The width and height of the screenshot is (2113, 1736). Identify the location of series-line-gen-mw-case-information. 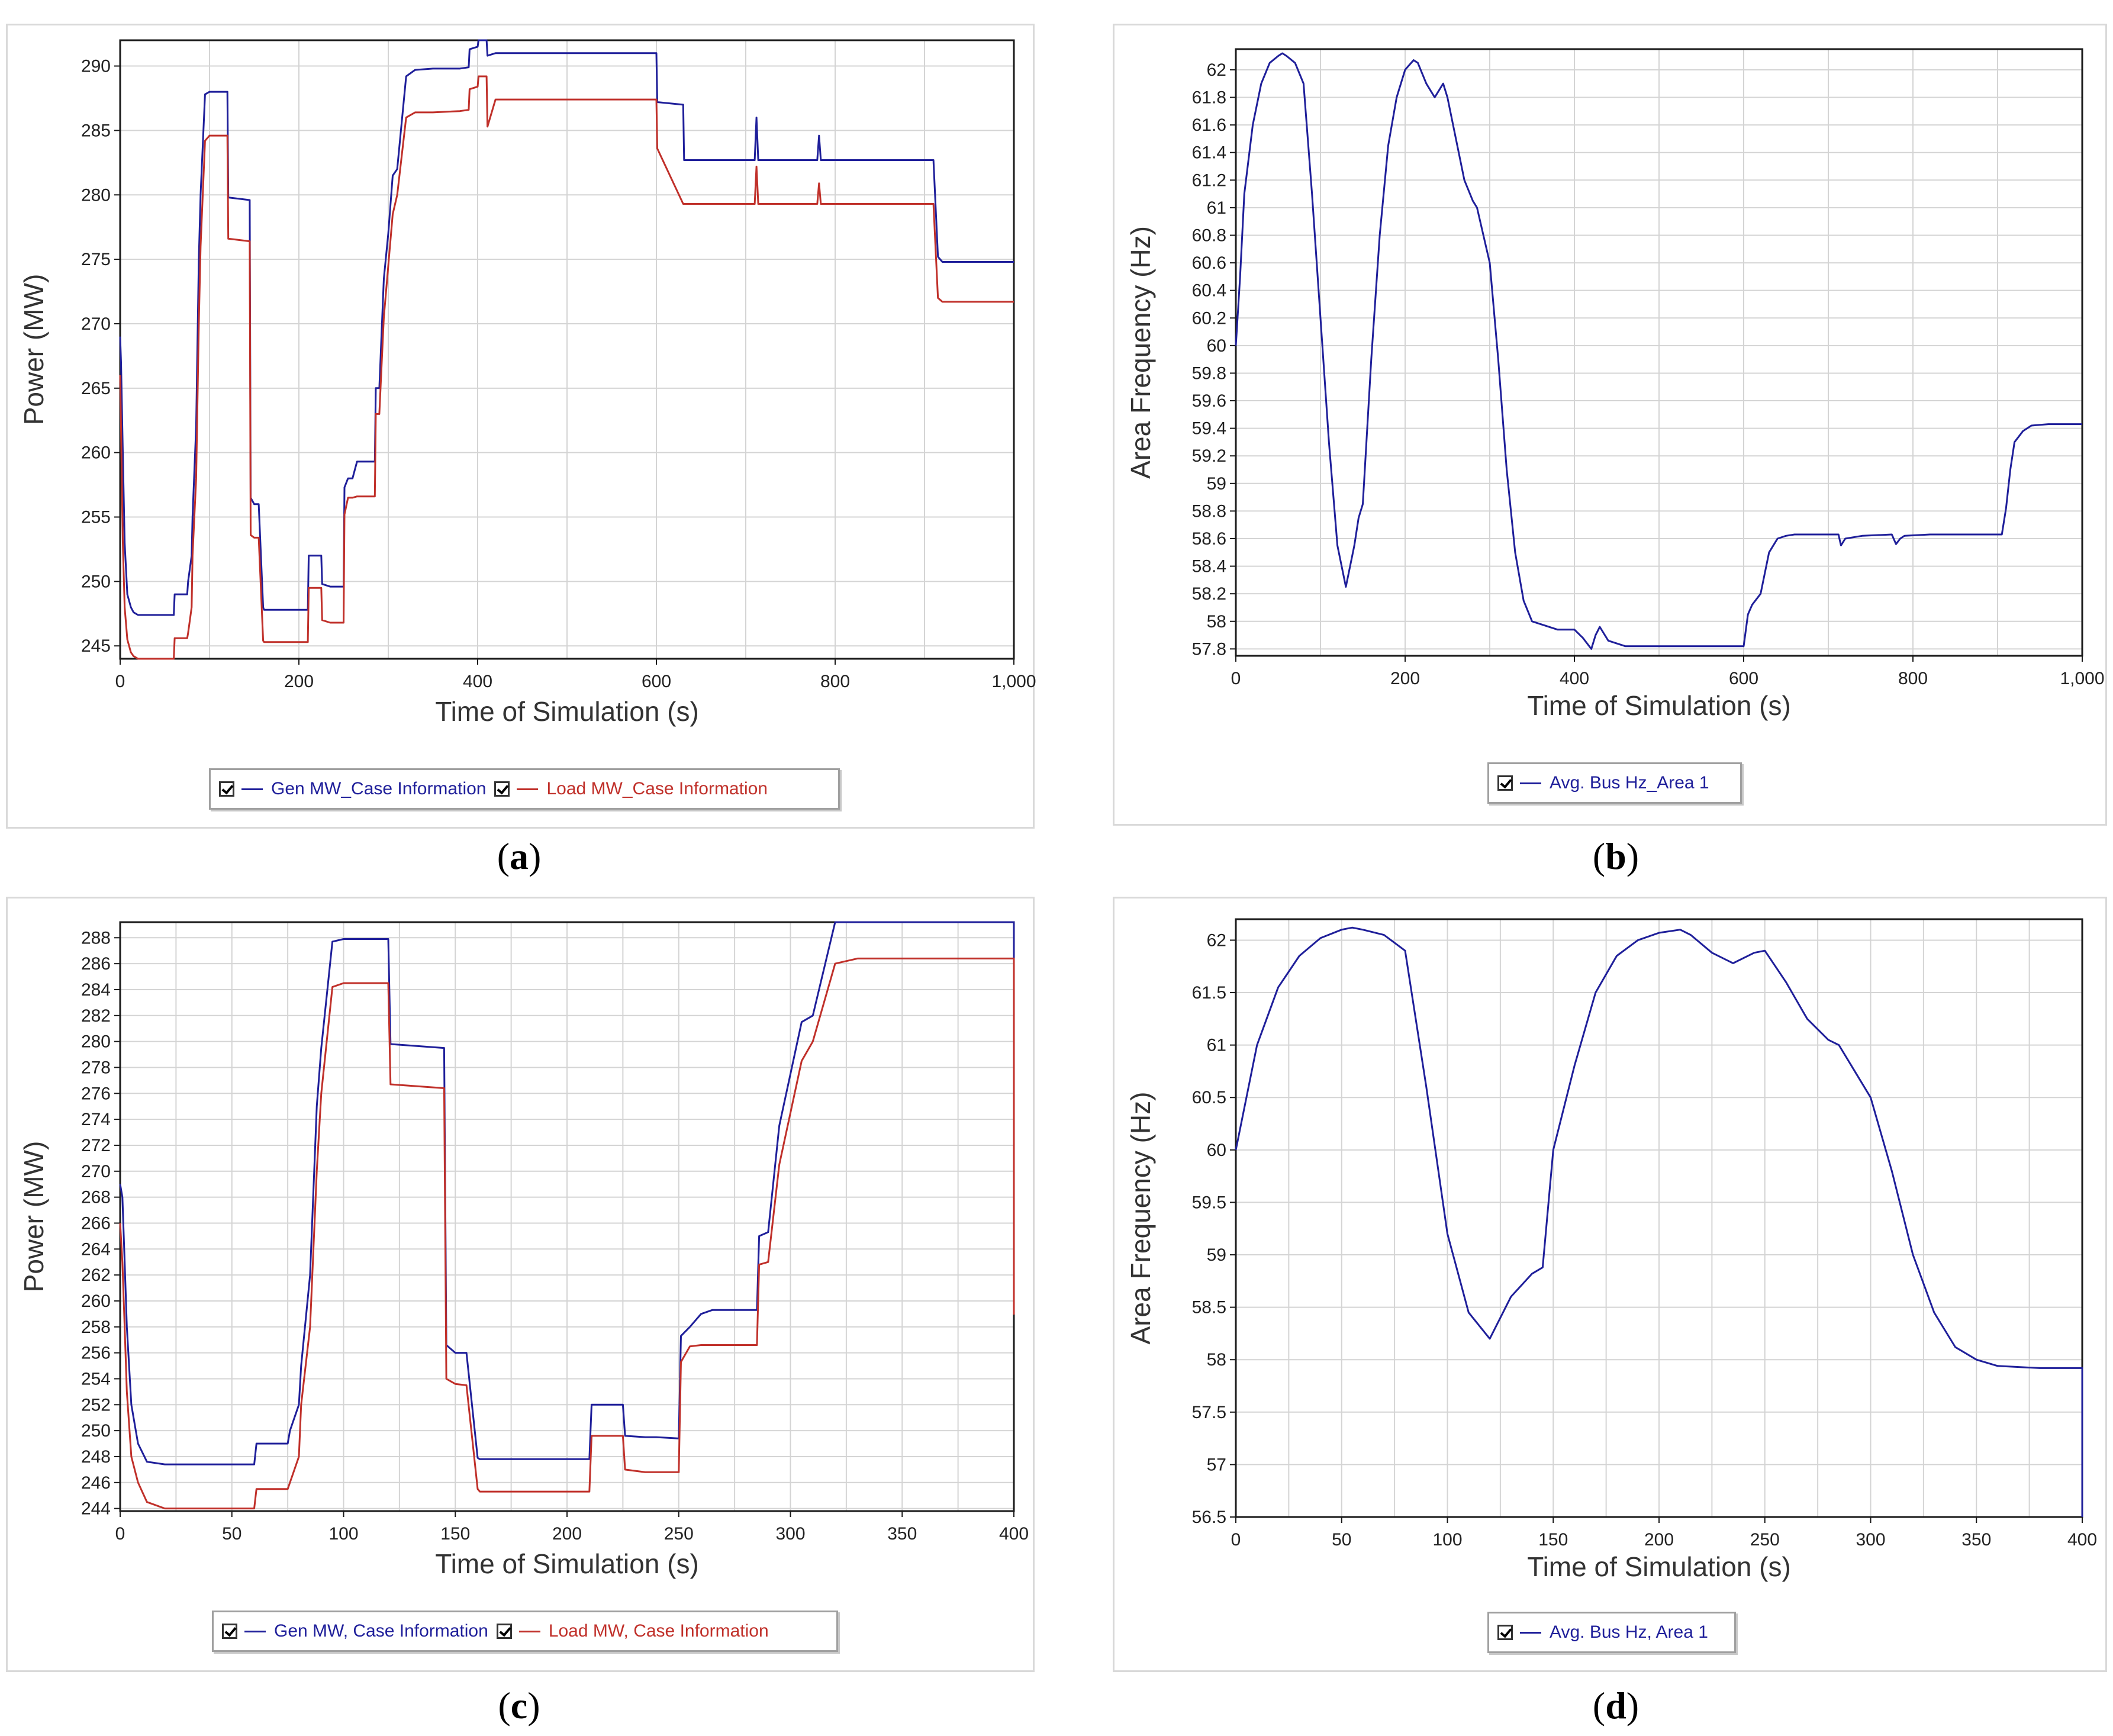
(567, 327).